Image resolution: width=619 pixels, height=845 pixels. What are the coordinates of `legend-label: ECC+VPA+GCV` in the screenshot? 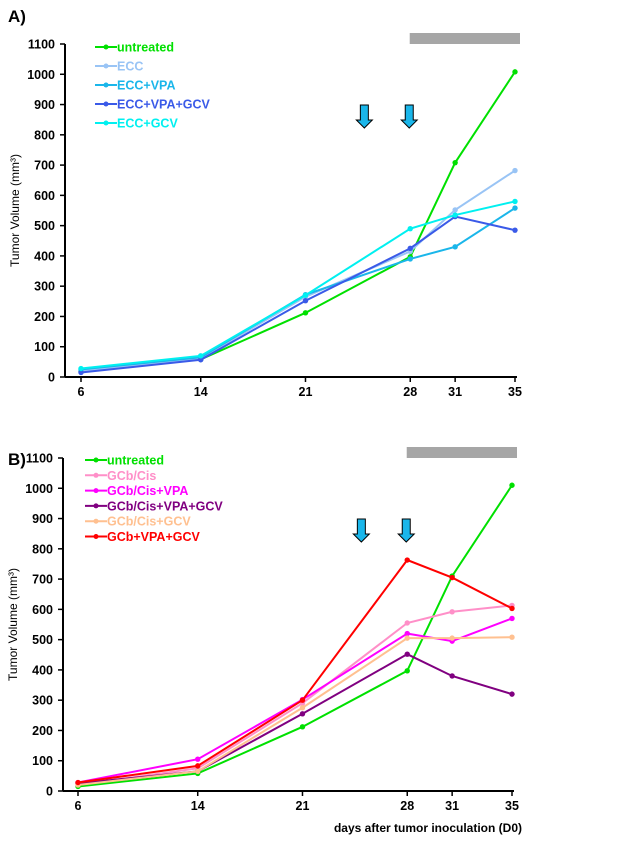 It's located at (164, 105).